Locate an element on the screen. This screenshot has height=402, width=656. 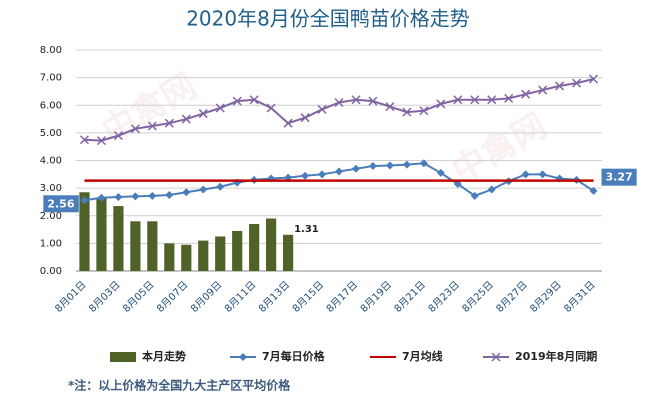
data-label: 2.56 is located at coordinates (60, 203).